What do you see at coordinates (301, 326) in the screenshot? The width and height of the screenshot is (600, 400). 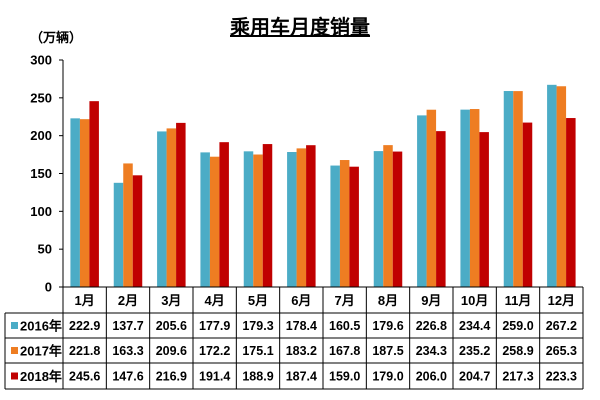 I see `data-table-value-cell: 178.4` at bounding box center [301, 326].